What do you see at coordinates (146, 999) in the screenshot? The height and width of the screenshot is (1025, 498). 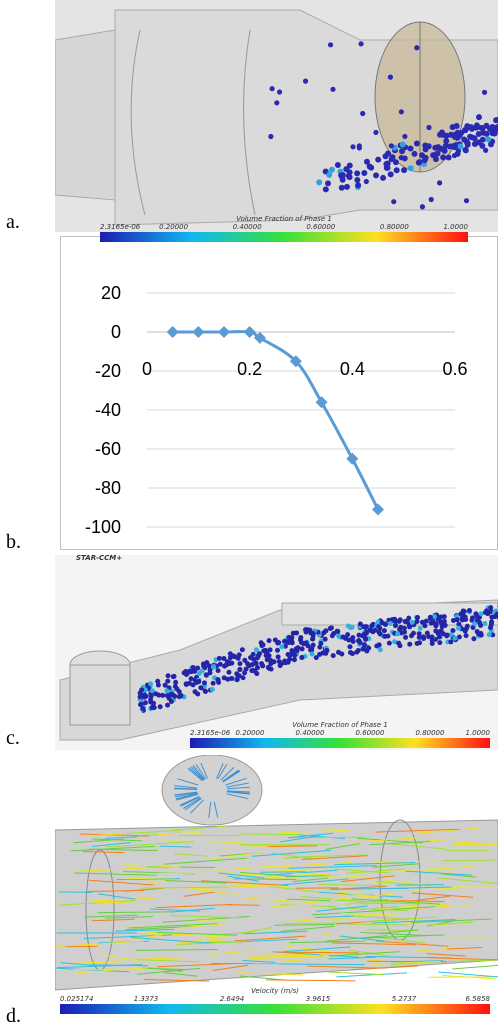 I see `colorbar-tick-label: 1.3373` at bounding box center [146, 999].